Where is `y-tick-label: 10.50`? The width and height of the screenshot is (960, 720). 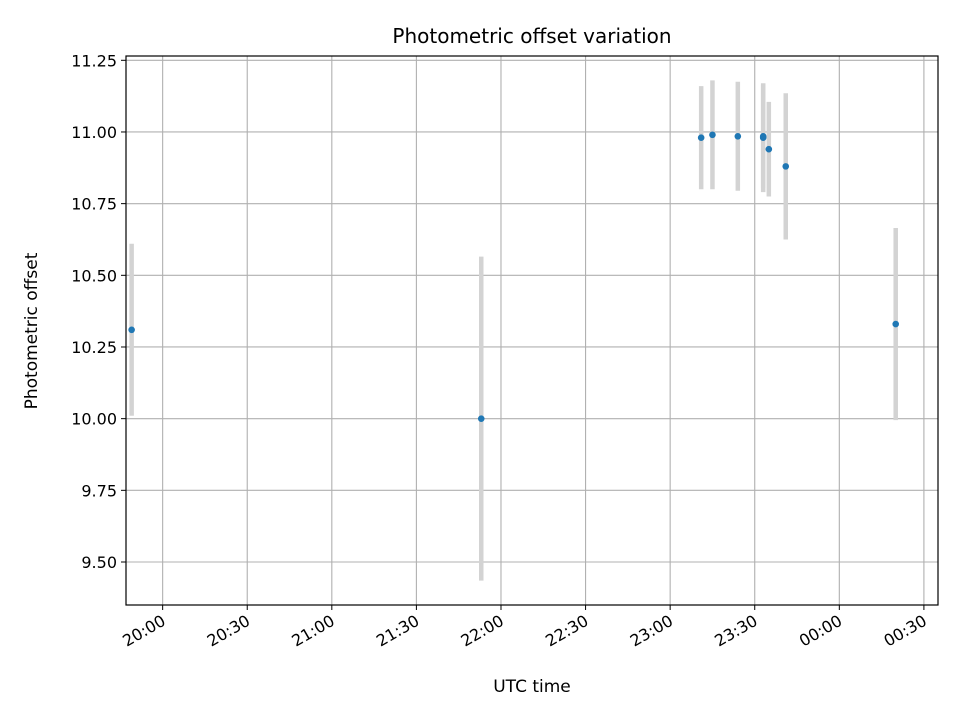
y-tick-label: 10.50 is located at coordinates (94, 275).